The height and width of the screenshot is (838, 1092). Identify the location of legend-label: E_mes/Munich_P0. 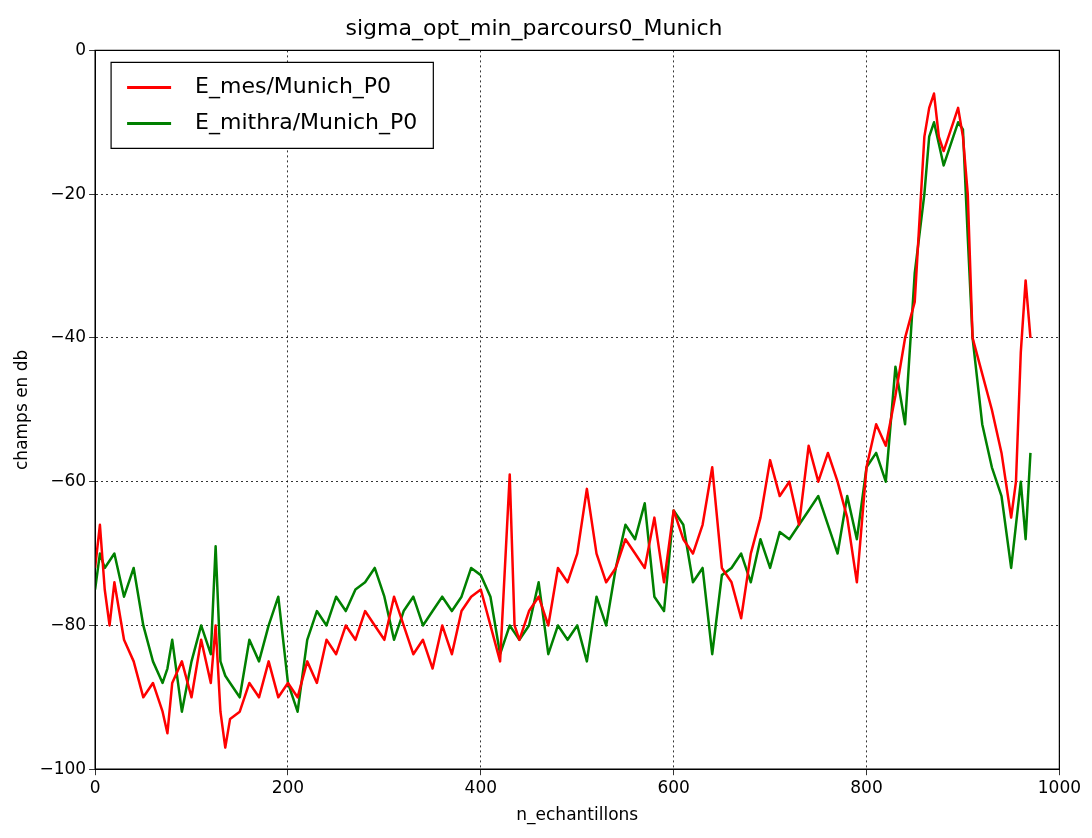
(293, 86).